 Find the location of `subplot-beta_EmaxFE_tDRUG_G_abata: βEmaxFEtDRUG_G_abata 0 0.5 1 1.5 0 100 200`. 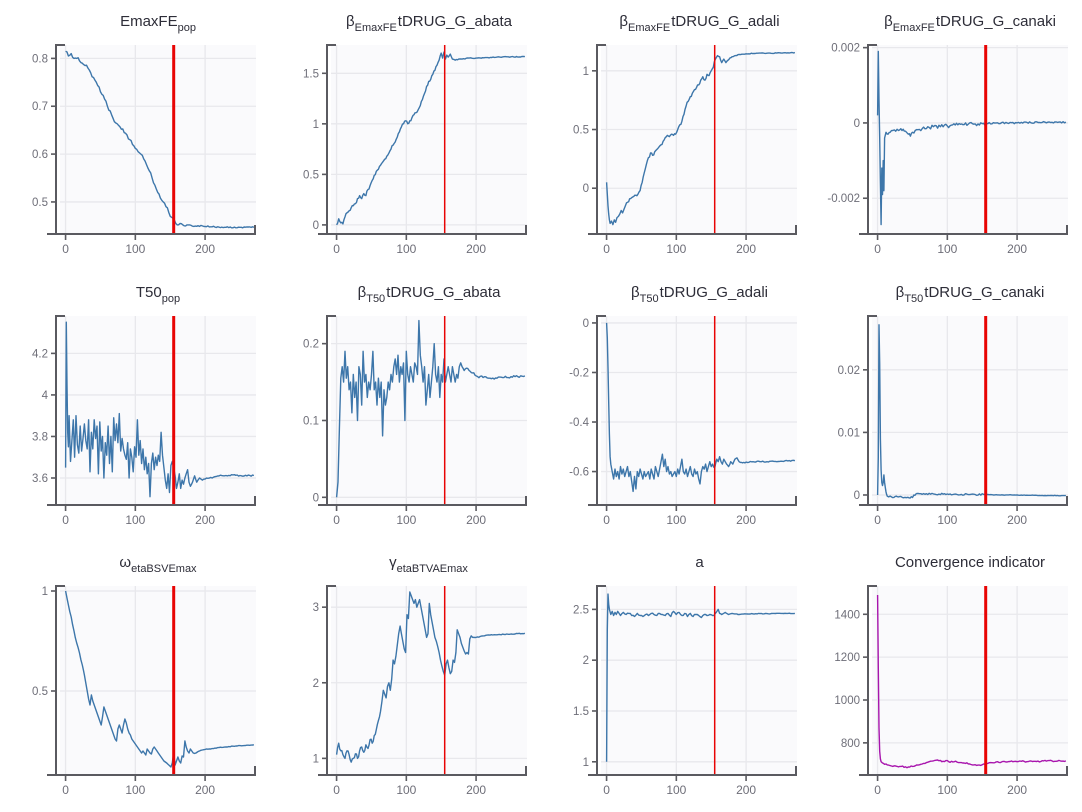

subplot-beta_EmaxFE_tDRUG_G_abata: βEmaxFEtDRUG_G_abata 0 0.5 1 1.5 0 100 200 is located at coordinates (406, 135).